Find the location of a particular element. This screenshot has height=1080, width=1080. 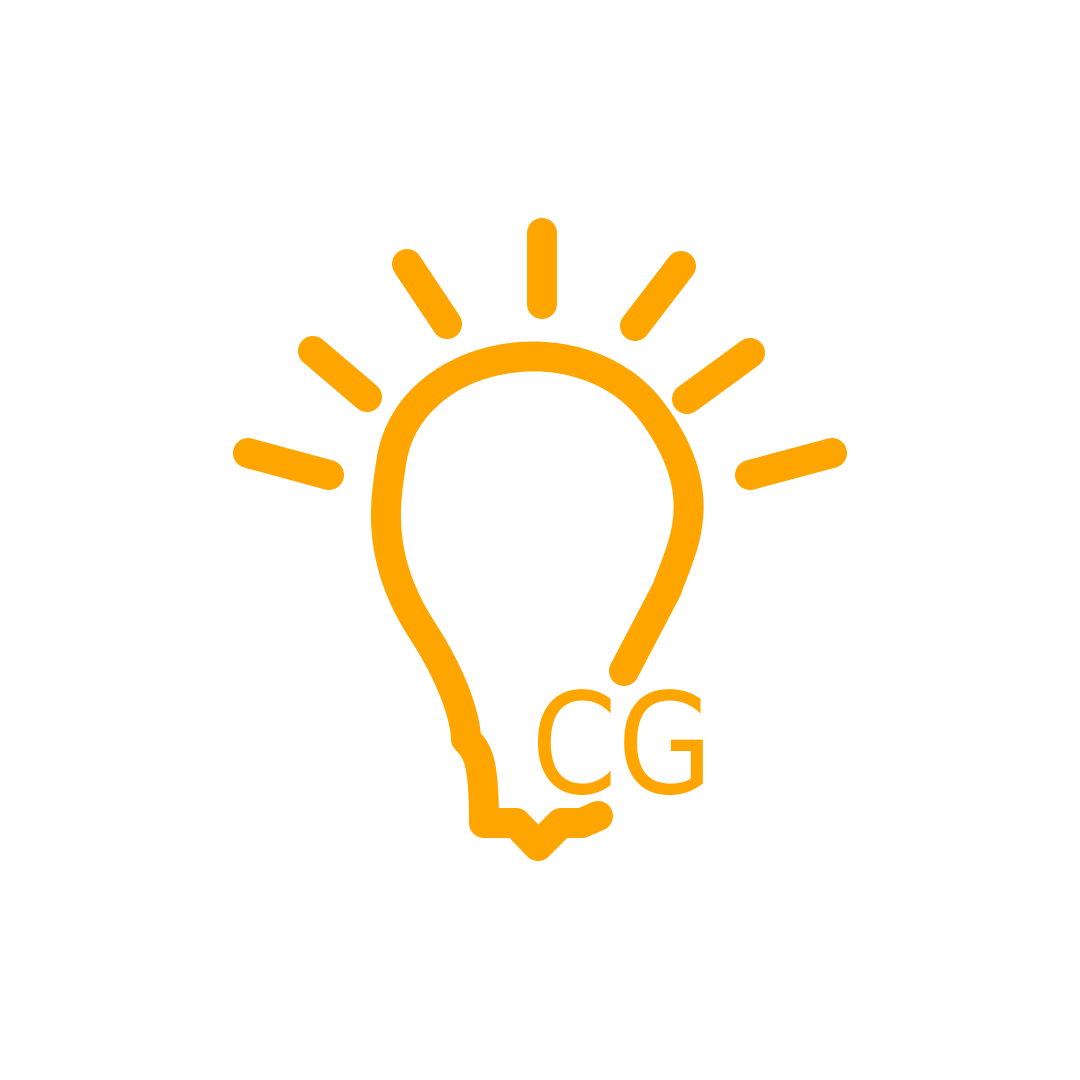

ray-left-high is located at coordinates (427, 294).